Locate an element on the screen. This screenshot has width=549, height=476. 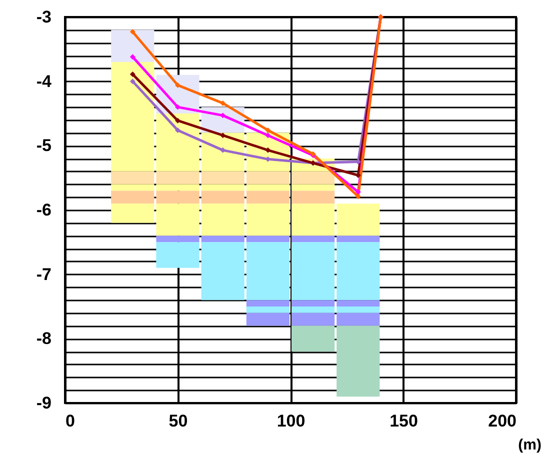
x-tick-label: 0 is located at coordinates (70, 421).